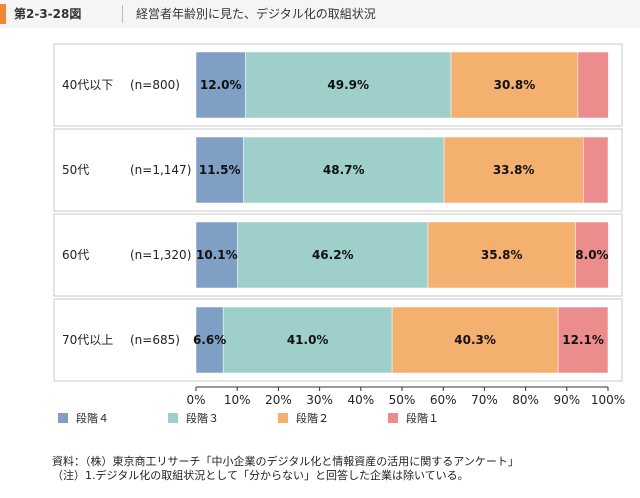  What do you see at coordinates (256, 14) in the screenshot?
I see `figure-title: 経営者年齢別に見た、デジタル化の取組状況` at bounding box center [256, 14].